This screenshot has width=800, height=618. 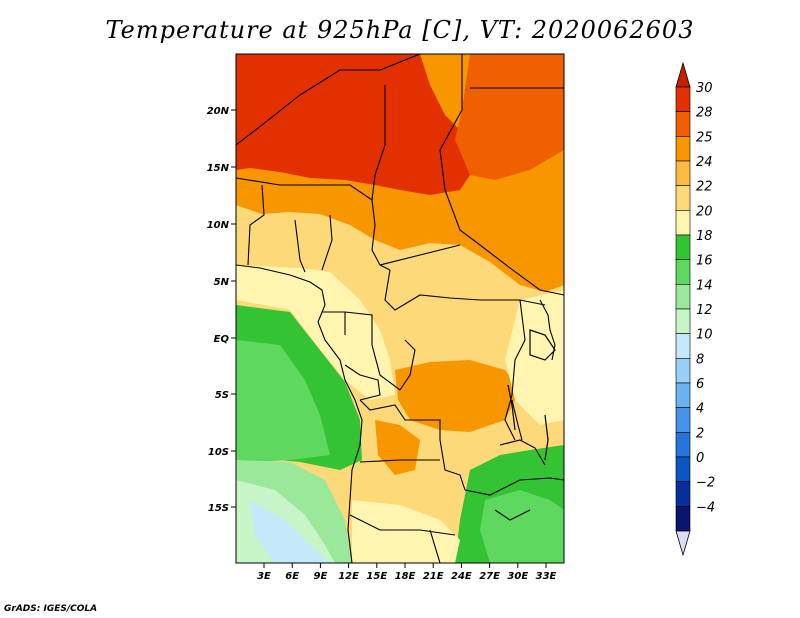 I want to click on latitude-axis: 20N 15N 10N 5N EQ 5S 10S 15S, so click(x=221, y=310).